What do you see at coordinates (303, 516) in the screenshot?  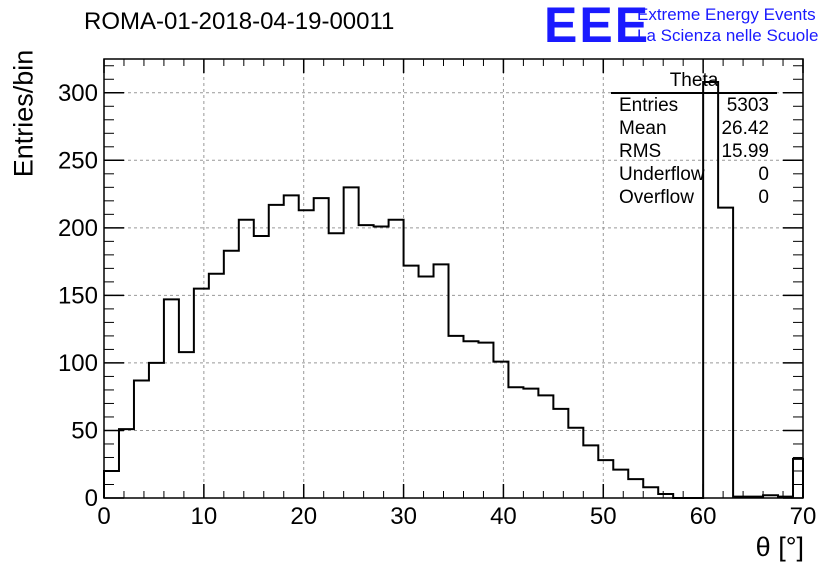 I see `x-tick-label: 20` at bounding box center [303, 516].